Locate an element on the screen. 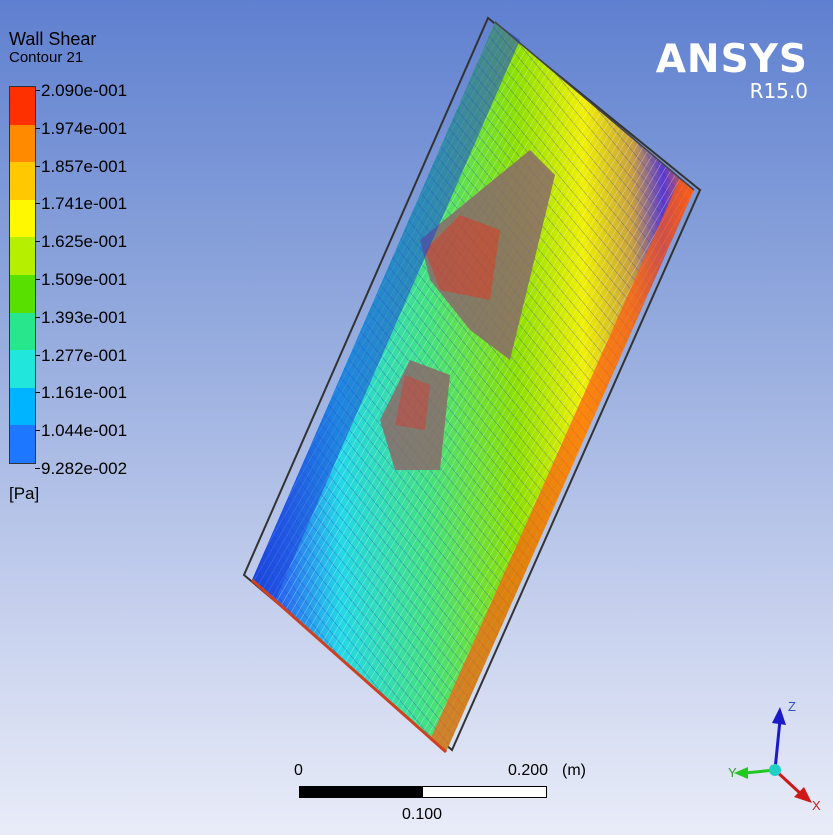 This screenshot has height=835, width=833. scale-end-label: 0.200 is located at coordinates (528, 770).